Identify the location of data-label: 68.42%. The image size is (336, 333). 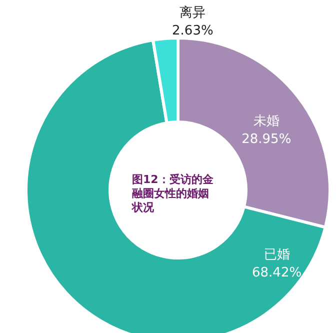
(277, 273).